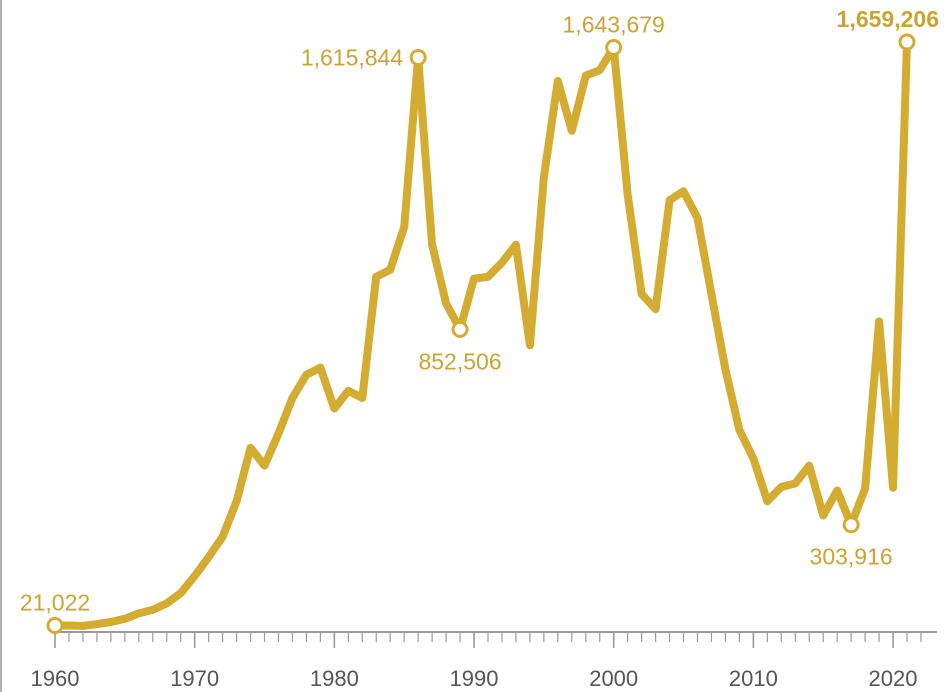 The width and height of the screenshot is (949, 692). What do you see at coordinates (334, 678) in the screenshot?
I see `x-tick-label: 1980` at bounding box center [334, 678].